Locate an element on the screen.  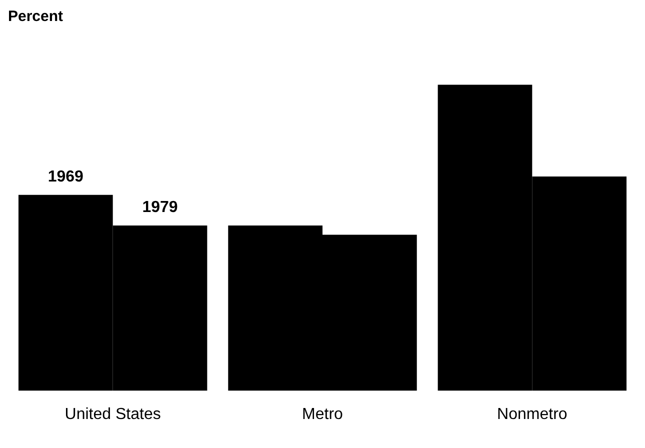
series-label: 1979 is located at coordinates (160, 207).